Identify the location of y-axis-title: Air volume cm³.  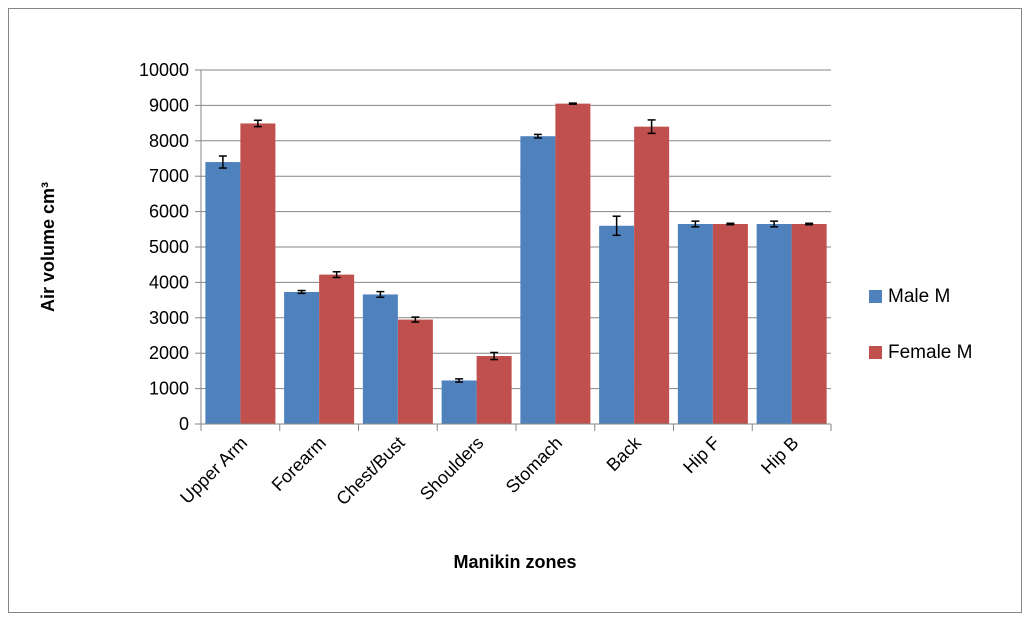
(48, 247).